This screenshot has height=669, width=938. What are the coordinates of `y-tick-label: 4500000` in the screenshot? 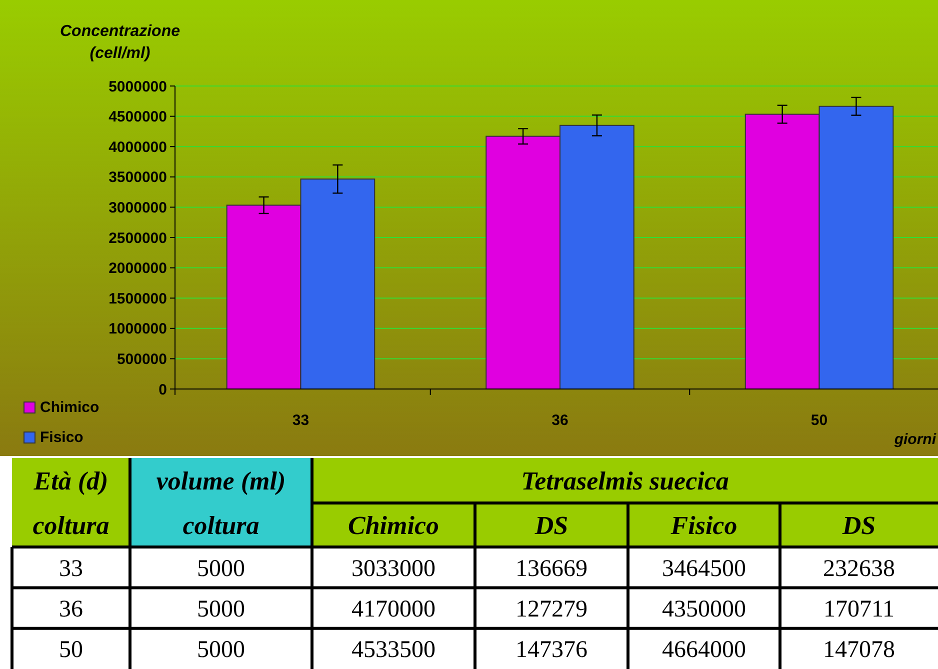 It's located at (137, 117).